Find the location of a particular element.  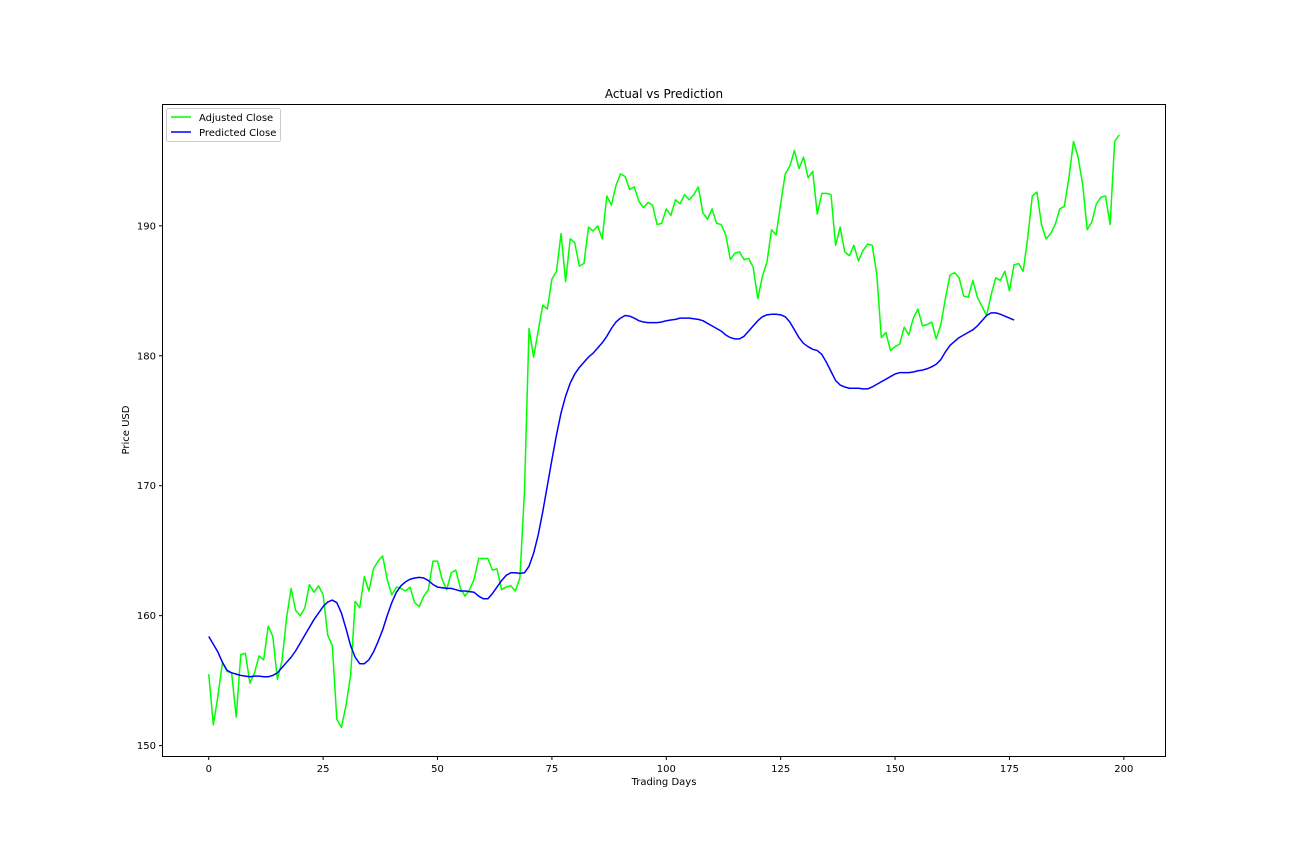

legend: Adjusted Close Predicted Close is located at coordinates (223, 125).